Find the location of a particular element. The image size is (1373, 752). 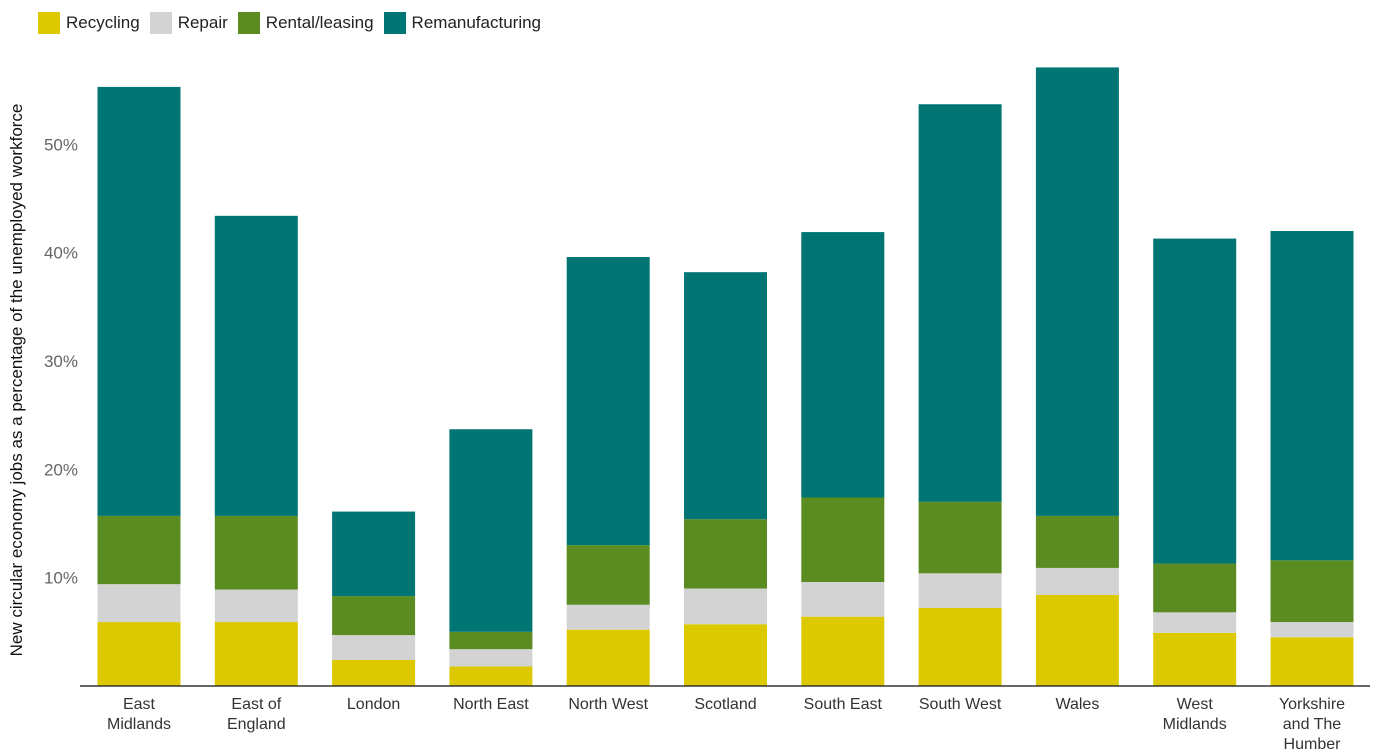

x-category-label: Scotland is located at coordinates (725, 704).